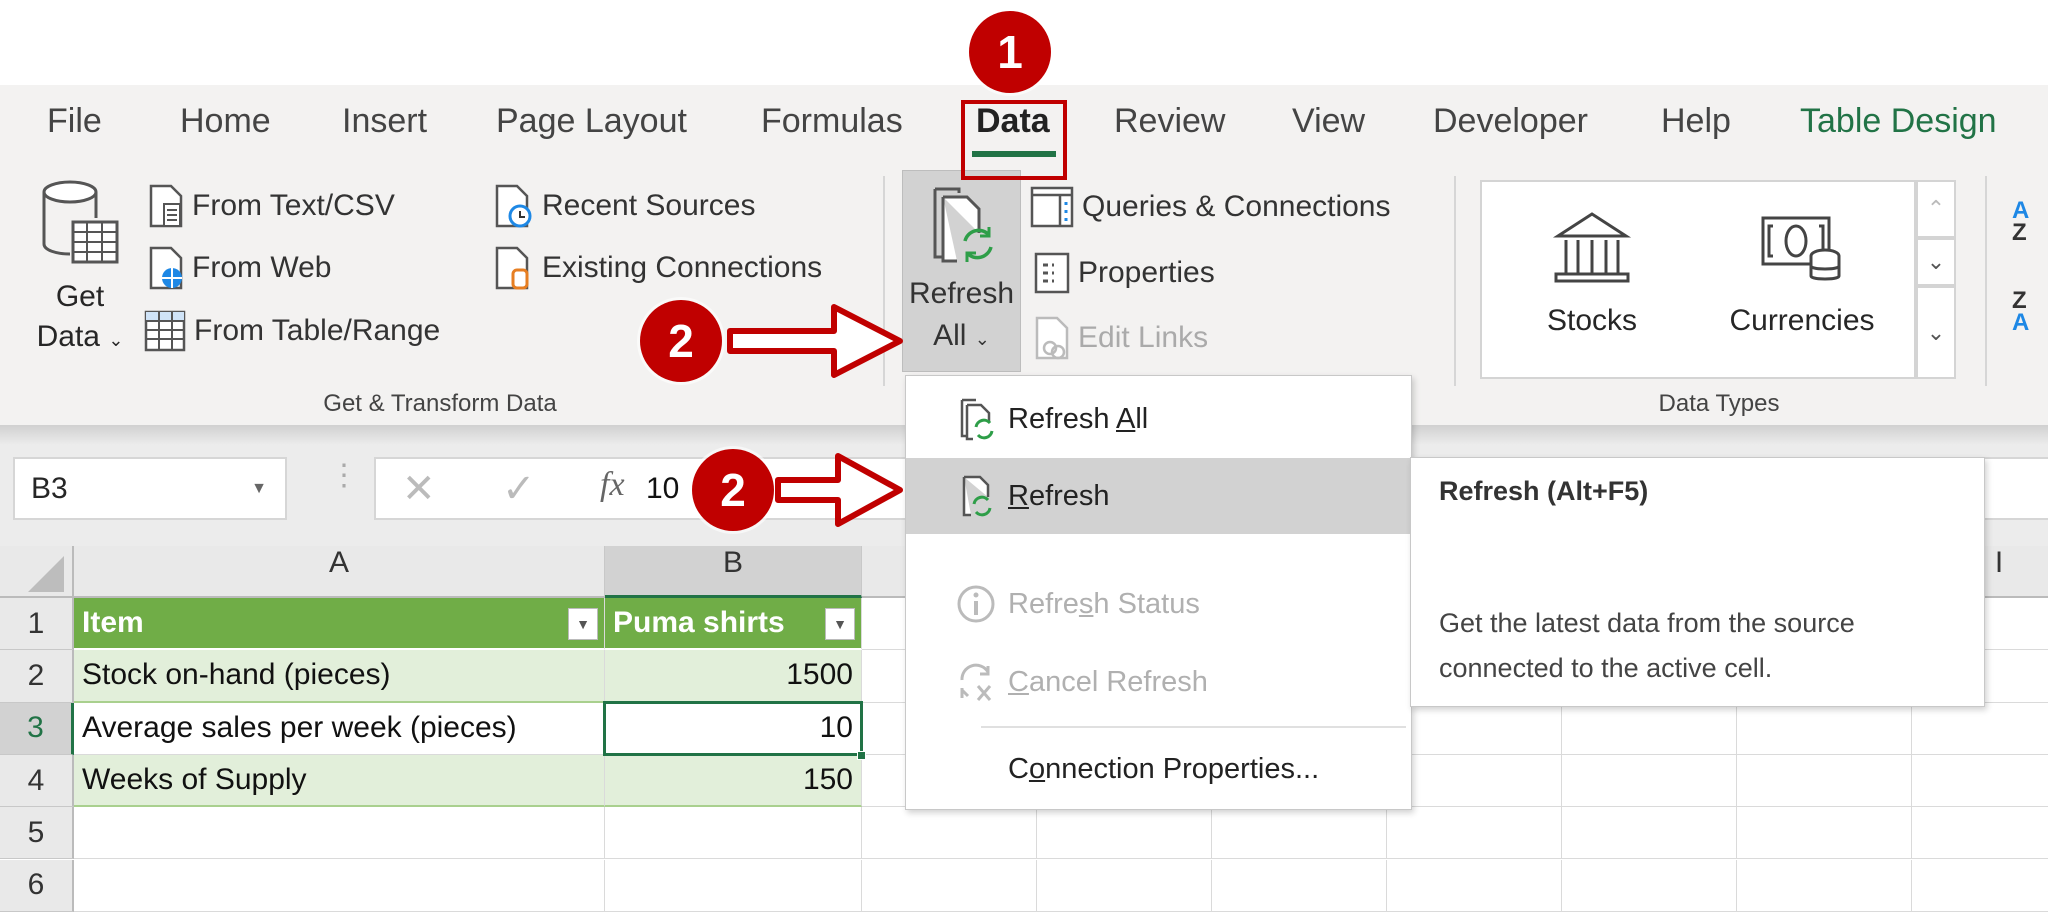 This screenshot has height=920, width=2048. What do you see at coordinates (1124, 273) in the screenshot?
I see `properties-button: Properties` at bounding box center [1124, 273].